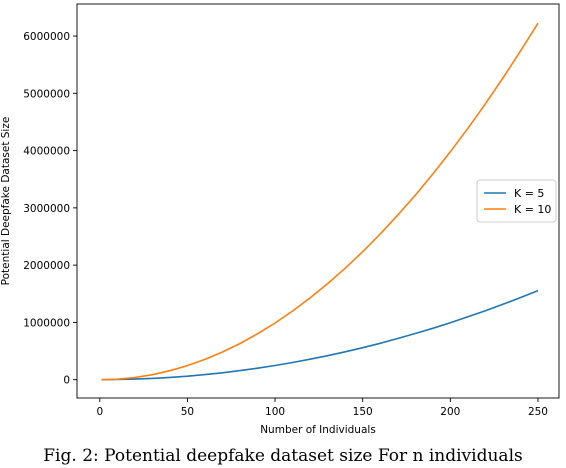 The image size is (566, 468). I want to click on x-axis-label: Number of Individuals, so click(318, 430).